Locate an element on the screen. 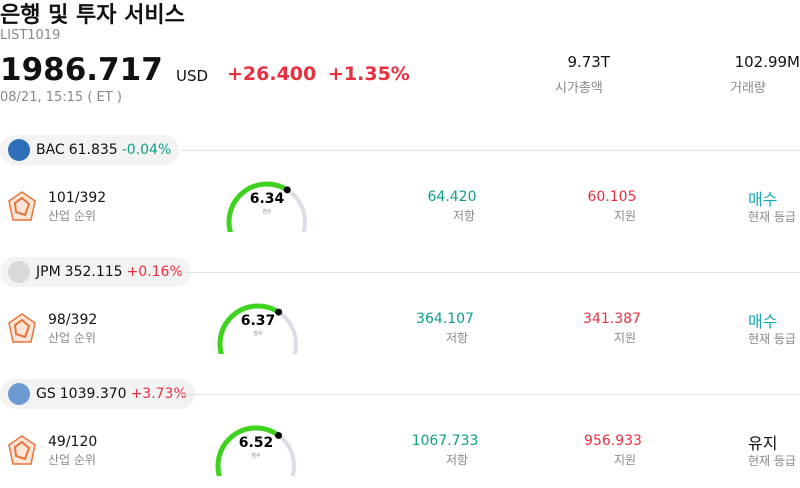  resistance: 1067.733 is located at coordinates (445, 441).